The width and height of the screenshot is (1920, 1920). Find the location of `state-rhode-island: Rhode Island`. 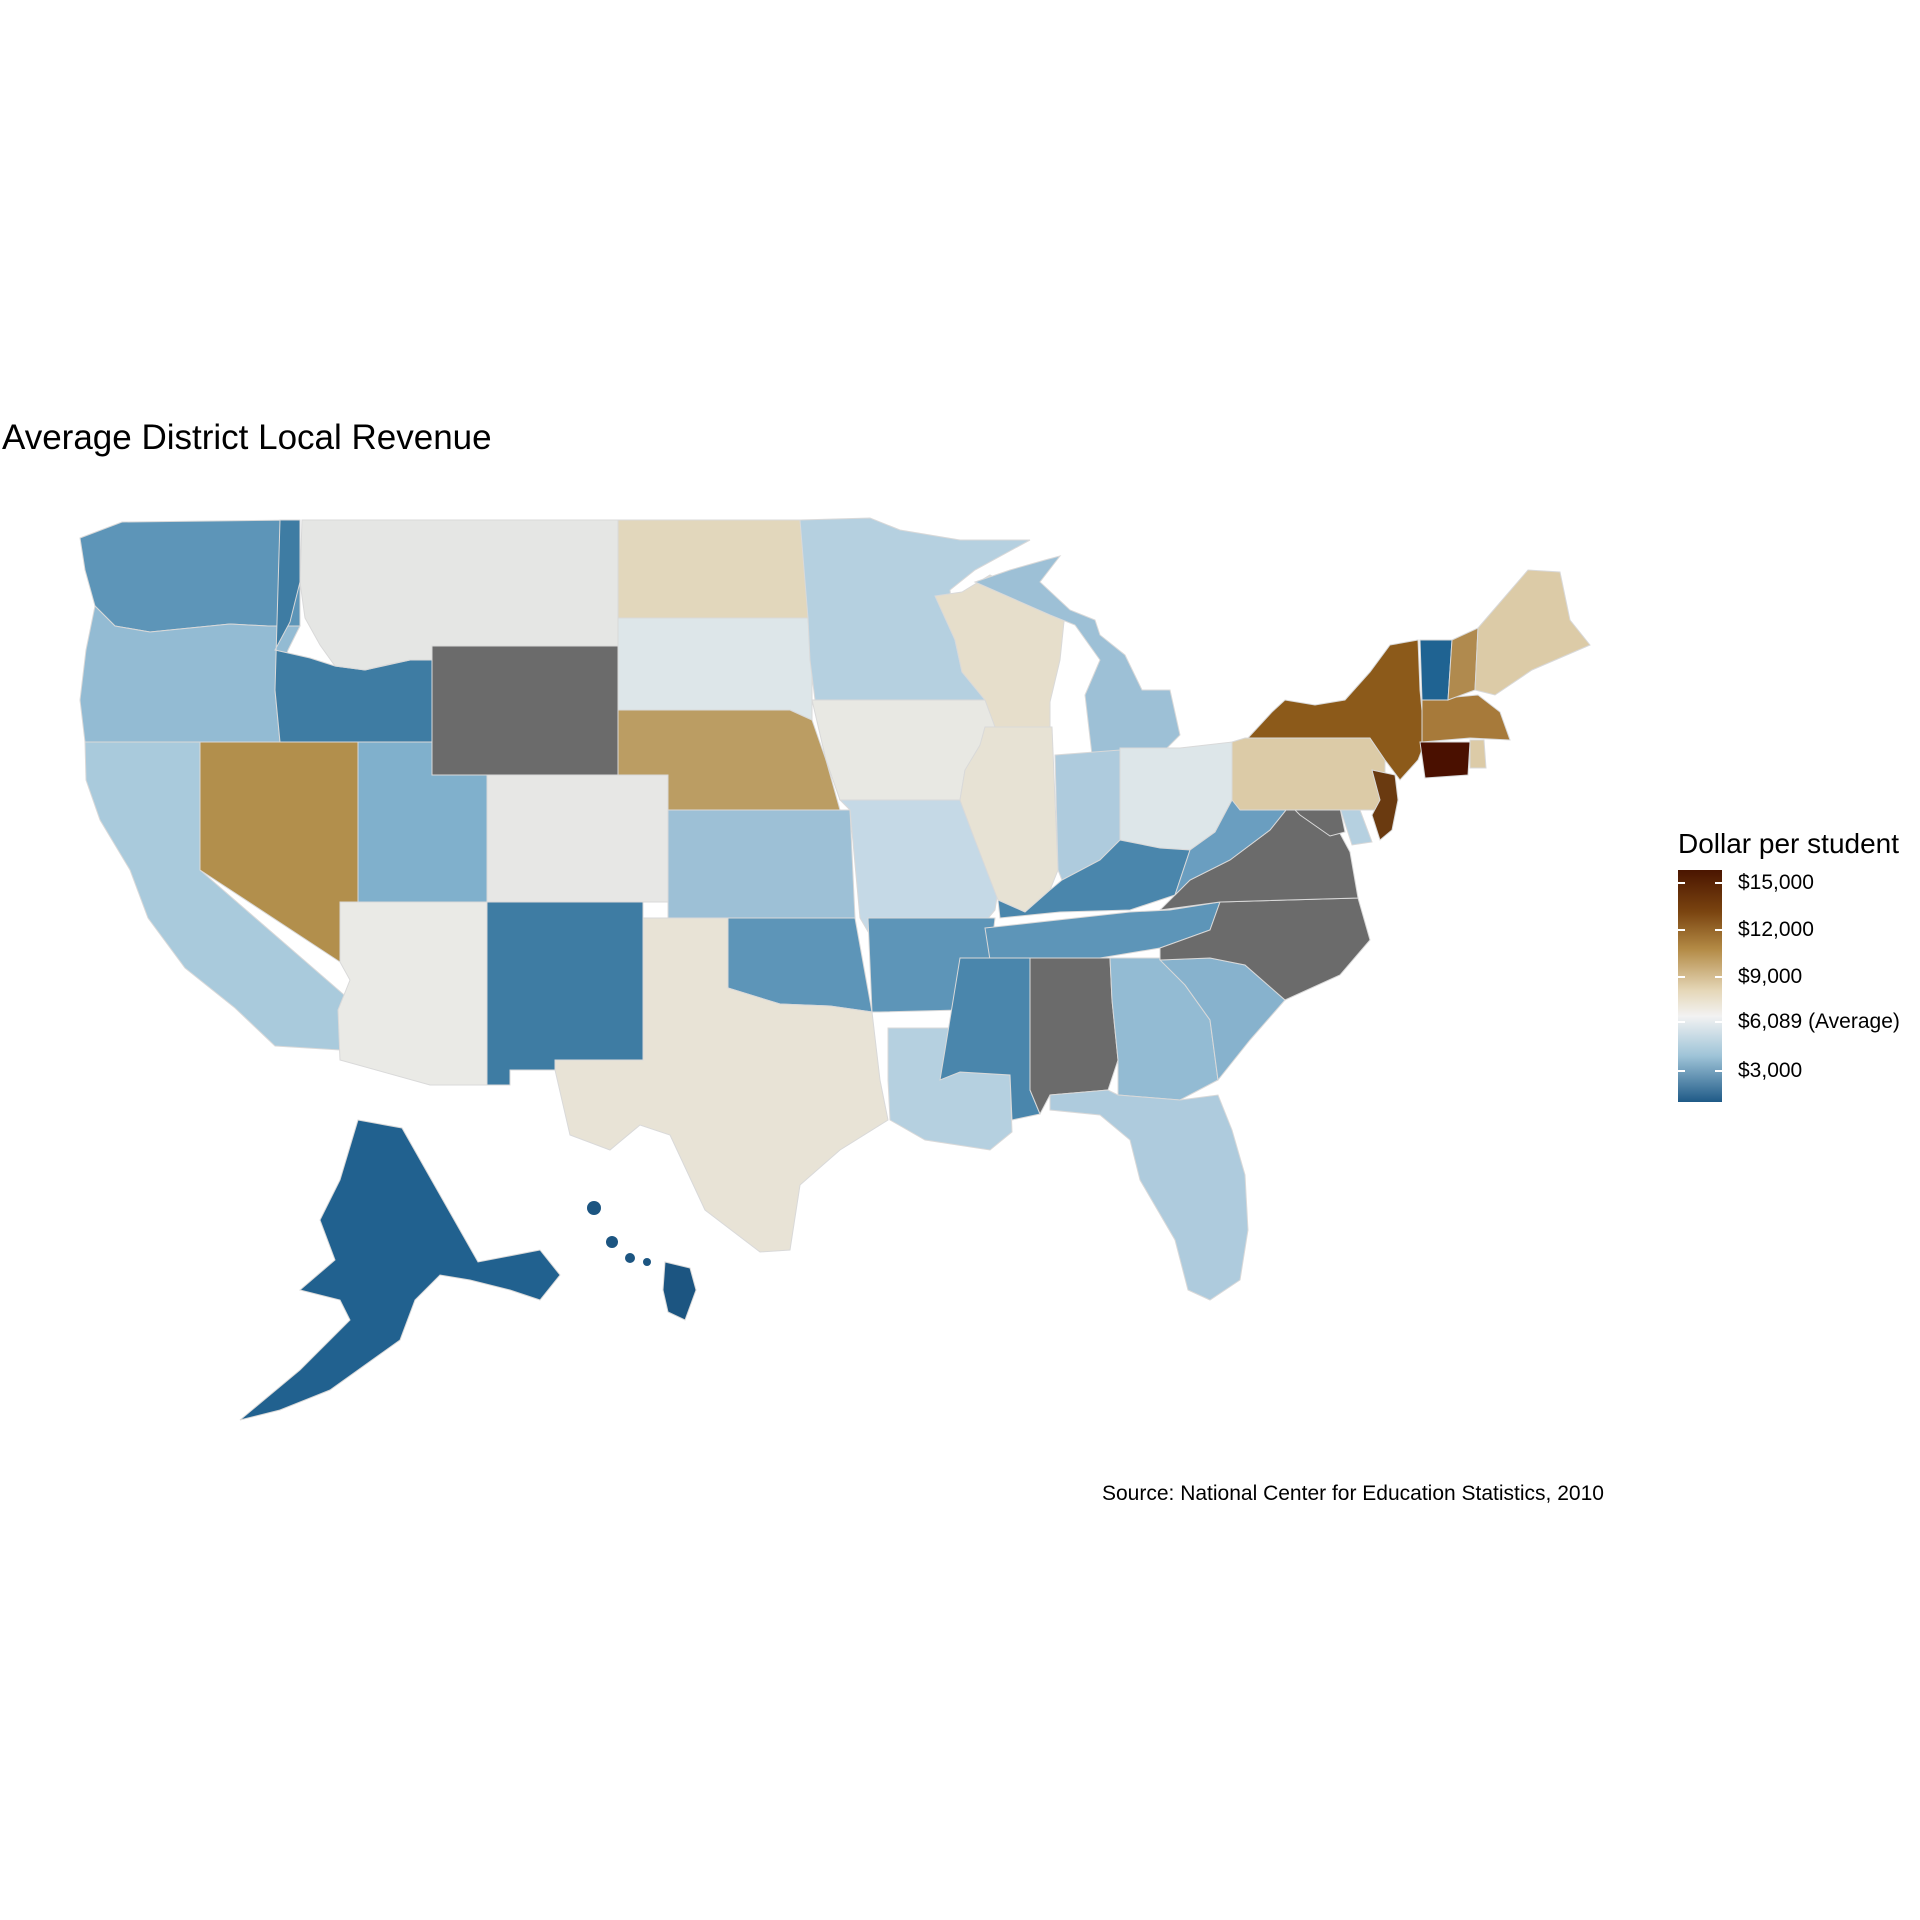

state-rhode-island: Rhode Island is located at coordinates (1478, 754).